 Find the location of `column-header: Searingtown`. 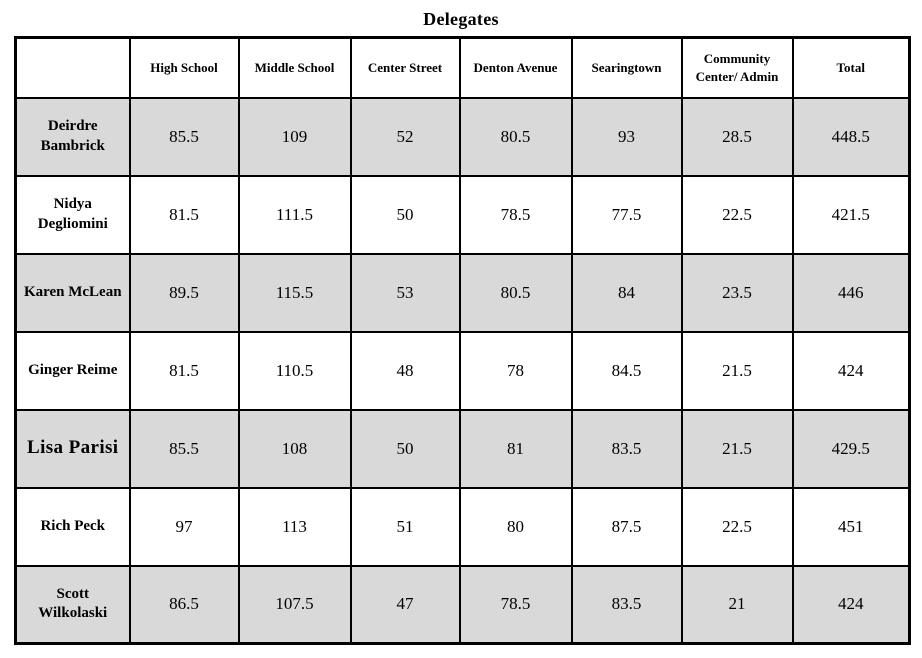

column-header: Searingtown is located at coordinates (626, 67).